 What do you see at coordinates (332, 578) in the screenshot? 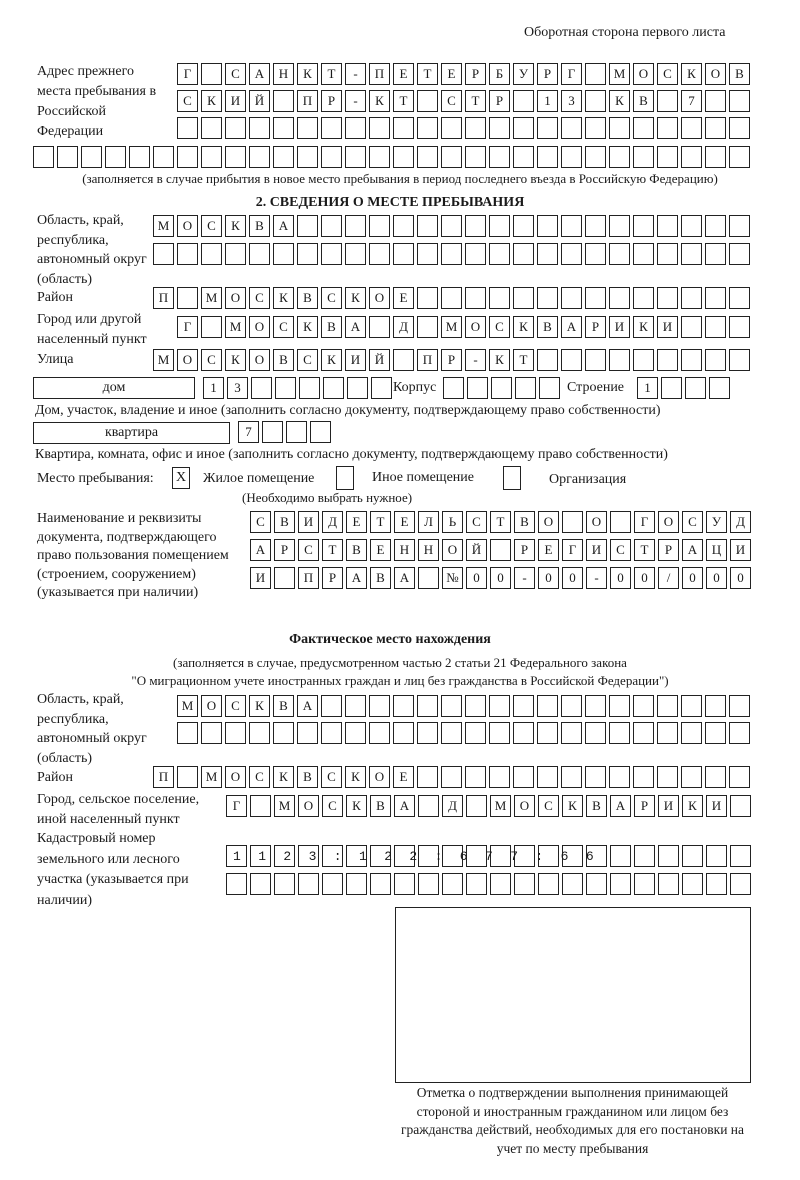
I see `char-cell: Р` at bounding box center [332, 578].